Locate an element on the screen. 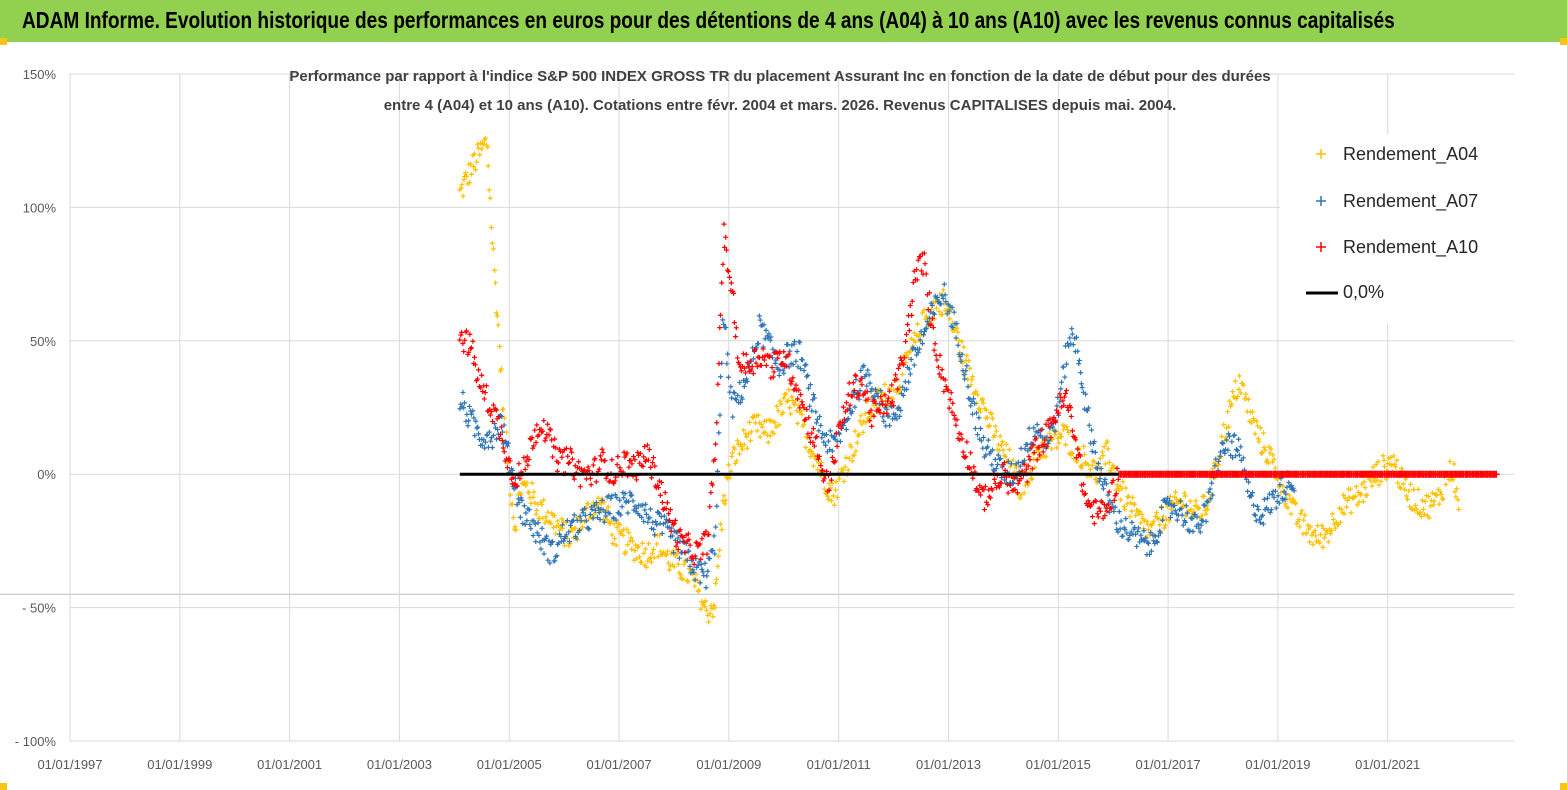 The height and width of the screenshot is (790, 1567). x-tick-label: 01/01/2011 is located at coordinates (839, 764).